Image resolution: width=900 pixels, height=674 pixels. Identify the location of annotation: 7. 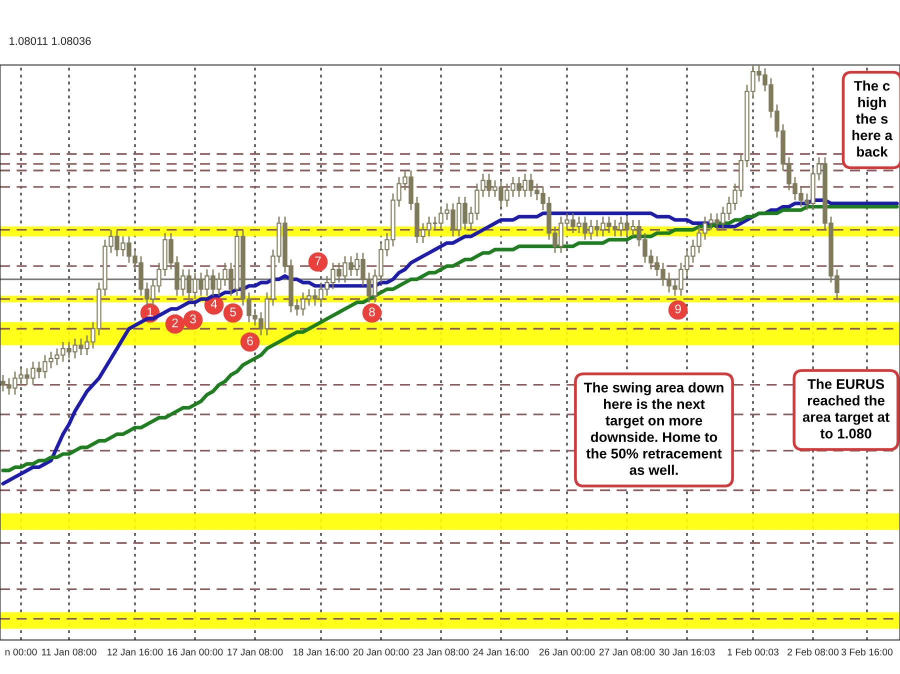
(318, 261).